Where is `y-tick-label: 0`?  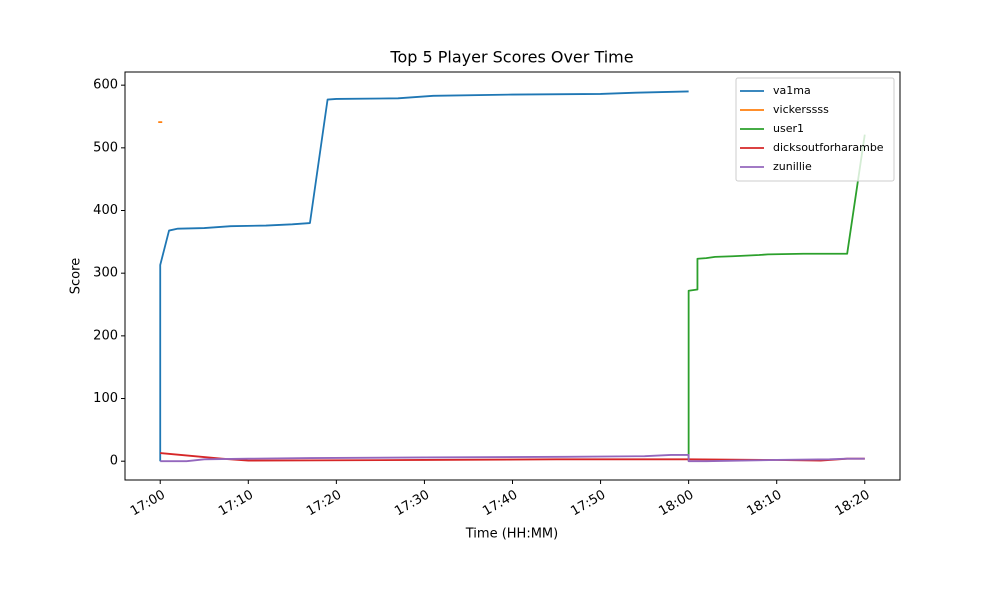
y-tick-label: 0 is located at coordinates (114, 461).